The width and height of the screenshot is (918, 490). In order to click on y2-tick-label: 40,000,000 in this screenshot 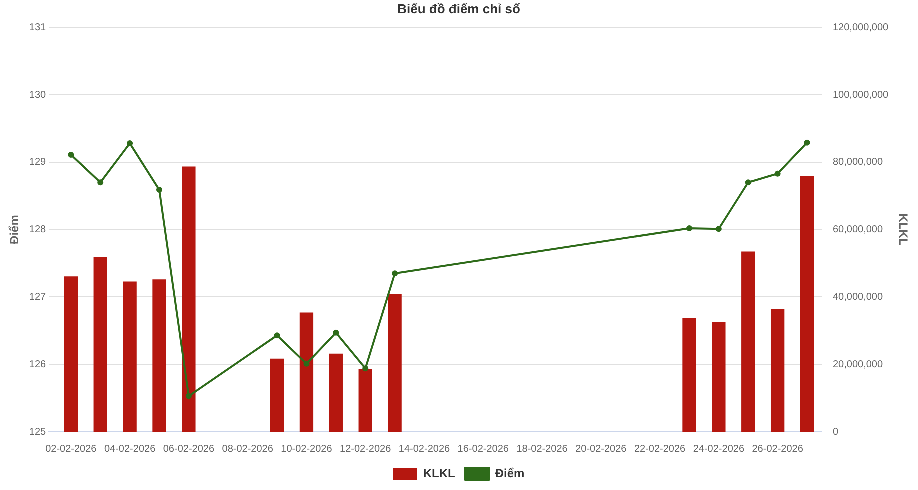, I will do `click(858, 297)`.